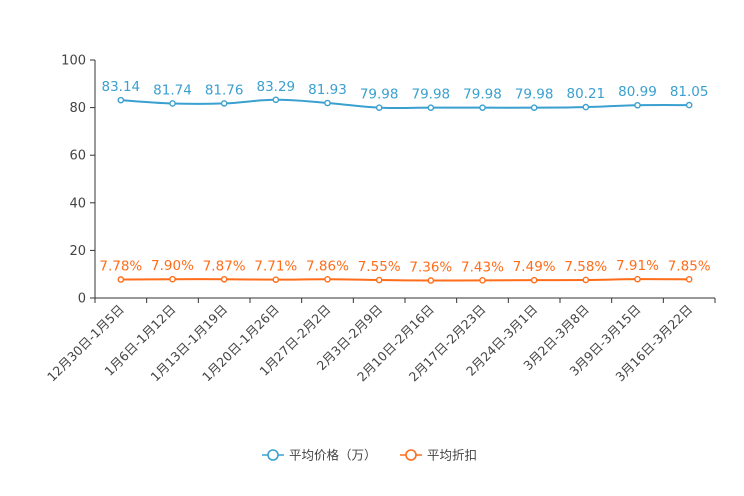 The height and width of the screenshot is (496, 744). Describe the element at coordinates (276, 87) in the screenshot. I see `data-label: 83.29` at that location.